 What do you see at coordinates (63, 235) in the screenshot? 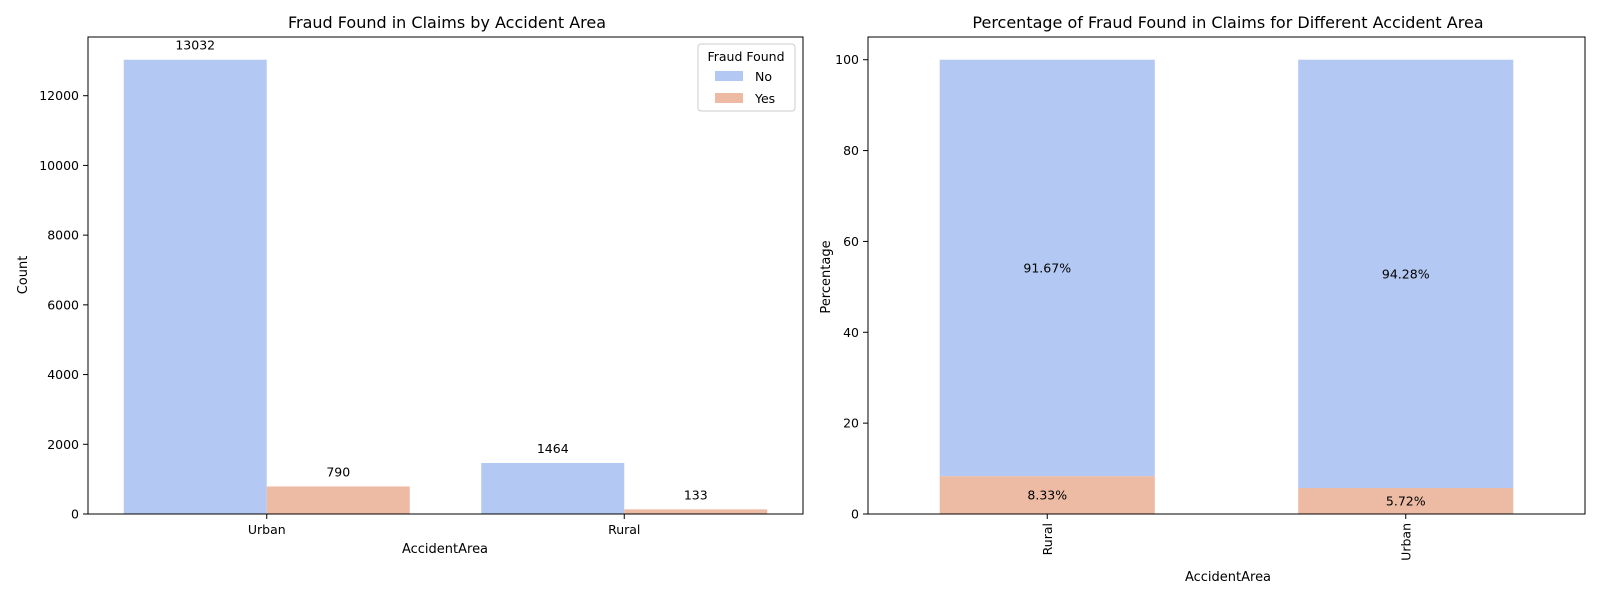
I see `y-tick-label-8000: 8000` at bounding box center [63, 235].